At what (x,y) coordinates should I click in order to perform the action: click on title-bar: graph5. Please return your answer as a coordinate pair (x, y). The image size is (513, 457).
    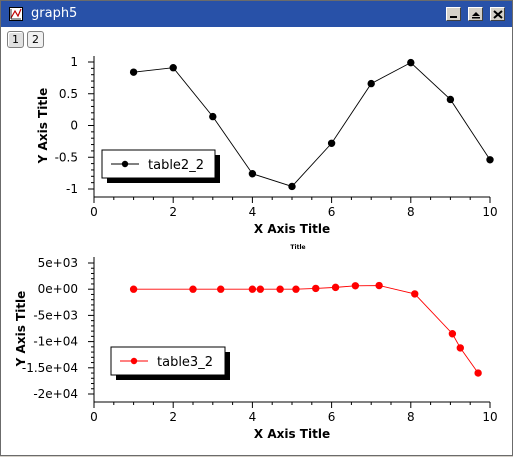
    Looking at the image, I should click on (256, 14).